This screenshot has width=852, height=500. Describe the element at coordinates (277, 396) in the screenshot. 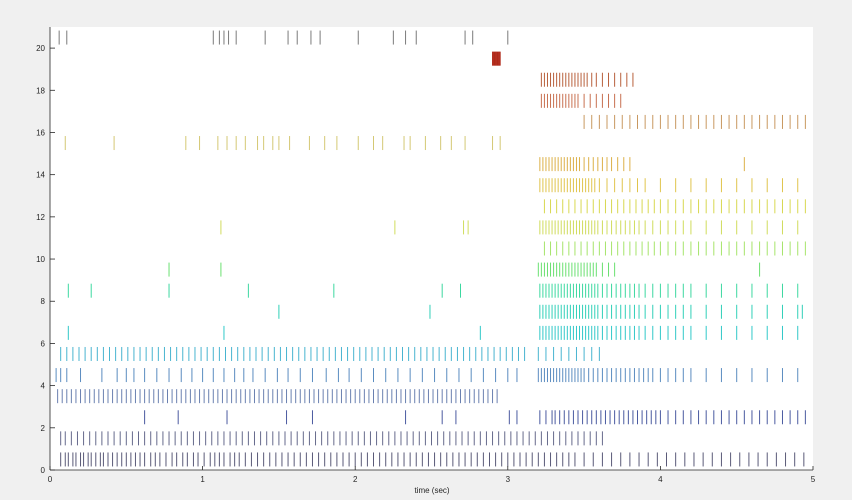

I see `trial-4-spikes` at that location.